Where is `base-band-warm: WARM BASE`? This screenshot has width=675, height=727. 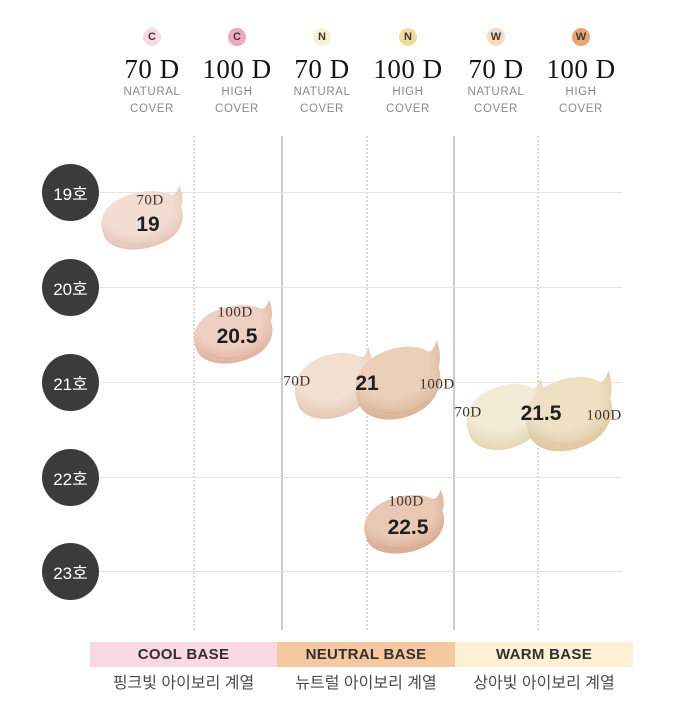 base-band-warm: WARM BASE is located at coordinates (544, 654).